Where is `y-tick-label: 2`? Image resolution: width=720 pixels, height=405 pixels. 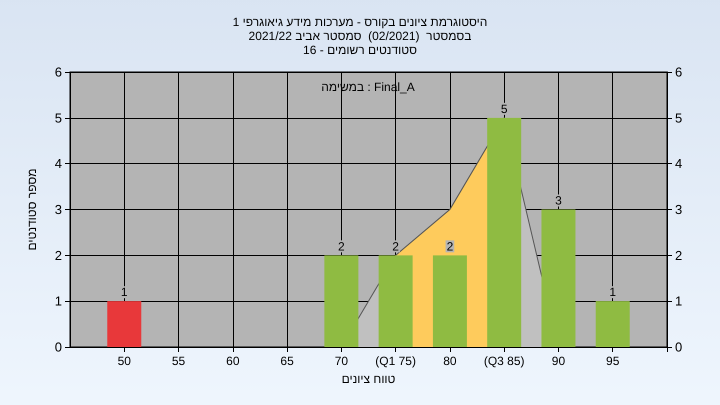
y-tick-label: 2 is located at coordinates (58, 255).